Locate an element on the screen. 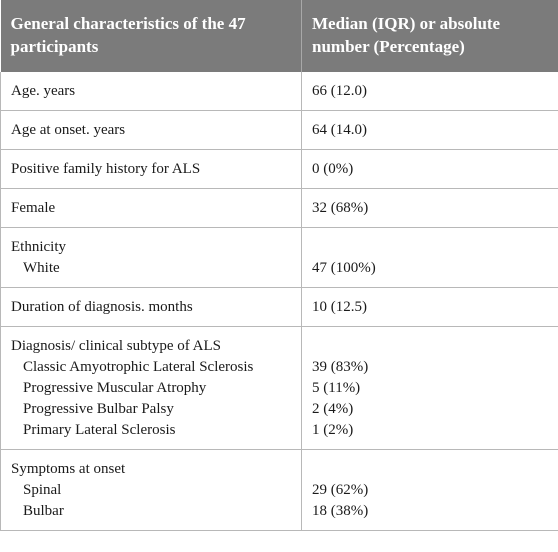  sub-value: 47 (100%) is located at coordinates (344, 268).